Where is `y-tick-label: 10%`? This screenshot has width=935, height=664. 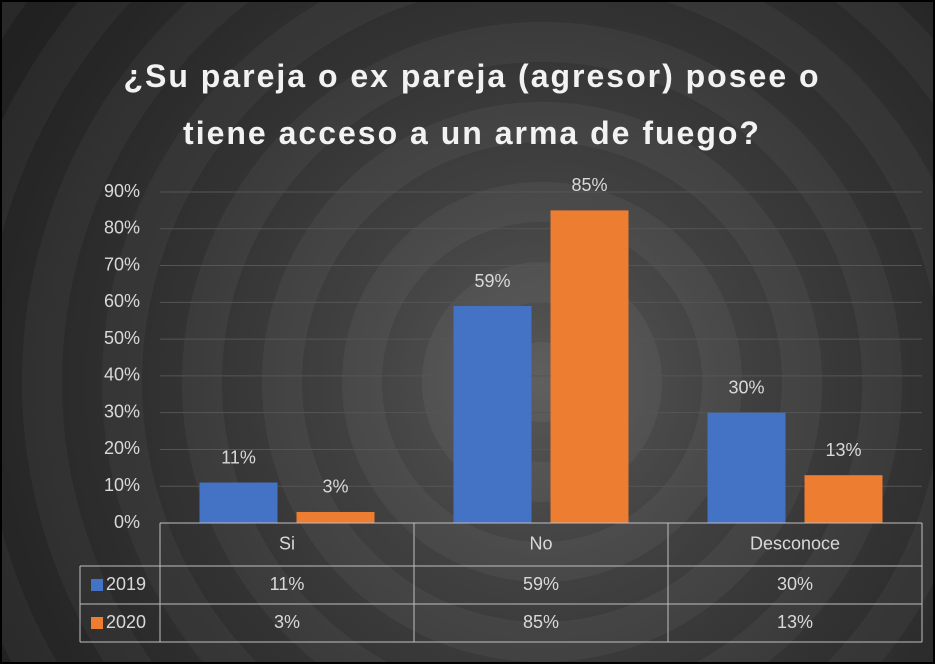
y-tick-label: 10% is located at coordinates (122, 485).